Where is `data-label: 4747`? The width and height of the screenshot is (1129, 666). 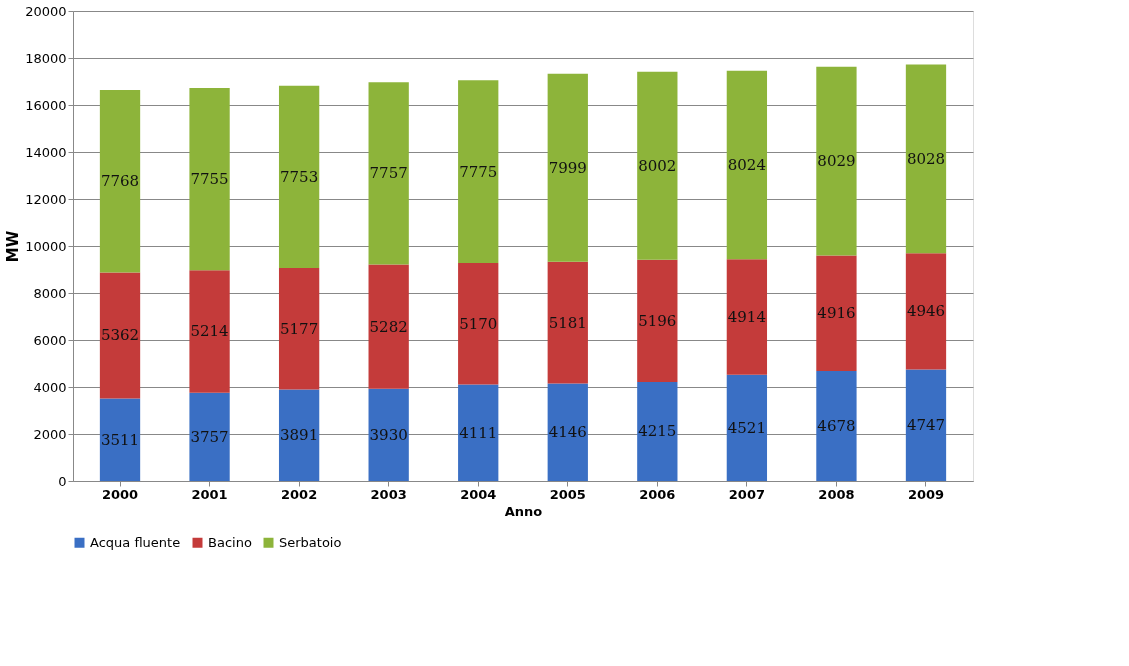
data-label: 4747 is located at coordinates (926, 425).